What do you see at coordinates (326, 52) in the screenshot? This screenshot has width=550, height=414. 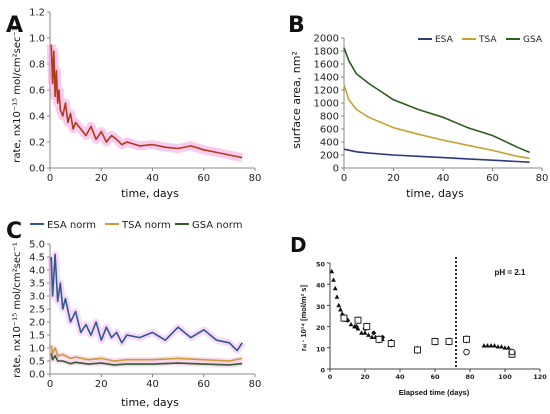 I see `panel-b-y-tick-label: 1800` at bounding box center [326, 52].